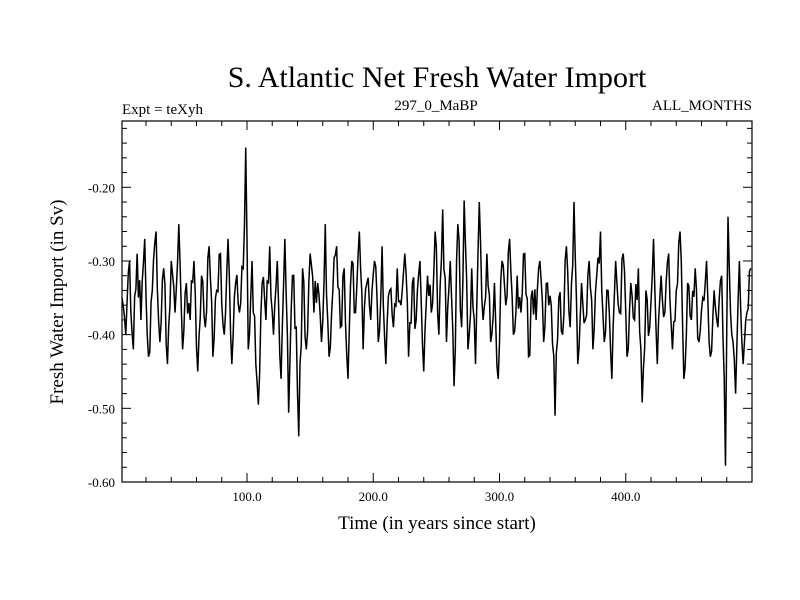 This screenshot has height=600, width=800. What do you see at coordinates (101, 261) in the screenshot?
I see `y-tick-label: -0.30` at bounding box center [101, 261].